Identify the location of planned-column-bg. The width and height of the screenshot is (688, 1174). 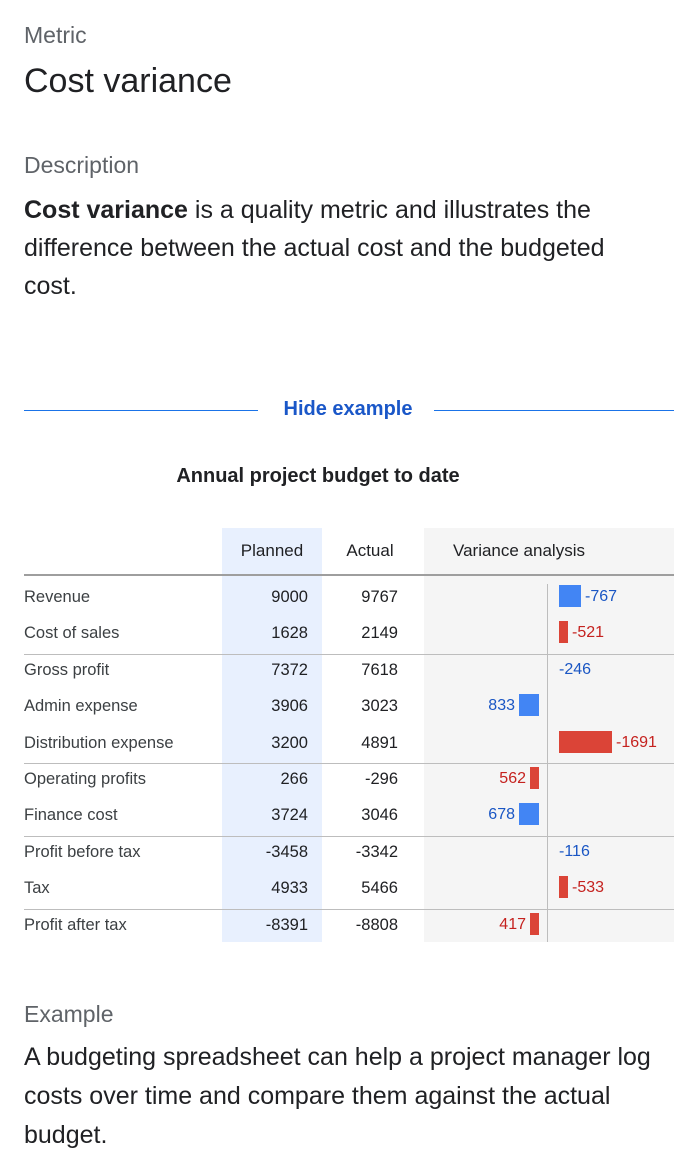
(272, 735).